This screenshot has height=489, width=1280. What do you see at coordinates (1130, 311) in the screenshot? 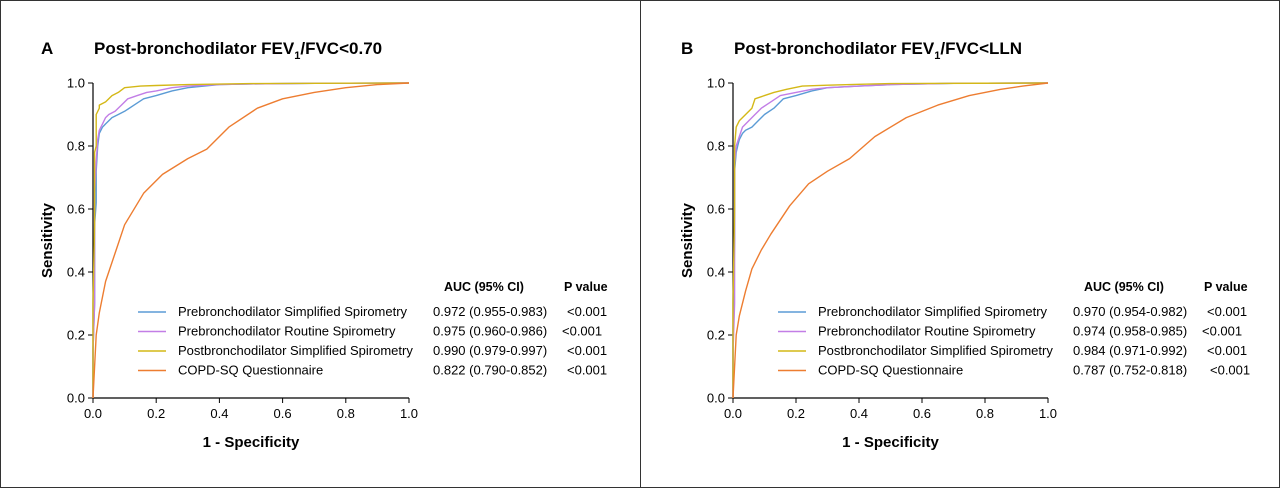
I see `legend-auc-1: 0.970 (0.954-0.982)` at bounding box center [1130, 311].